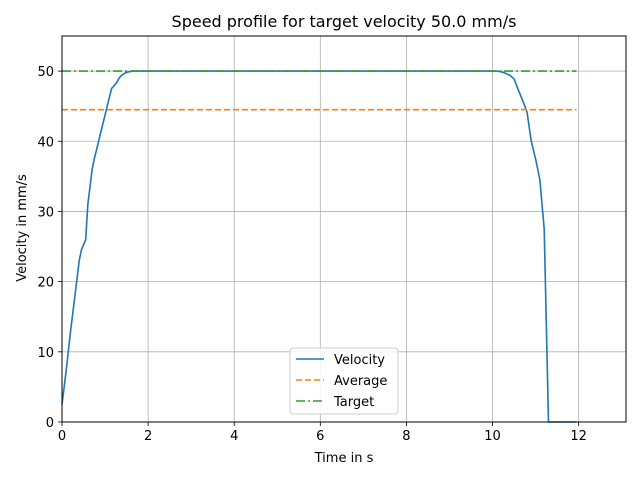  What do you see at coordinates (359, 360) in the screenshot?
I see `legend-label-velocity: Velocity` at bounding box center [359, 360].